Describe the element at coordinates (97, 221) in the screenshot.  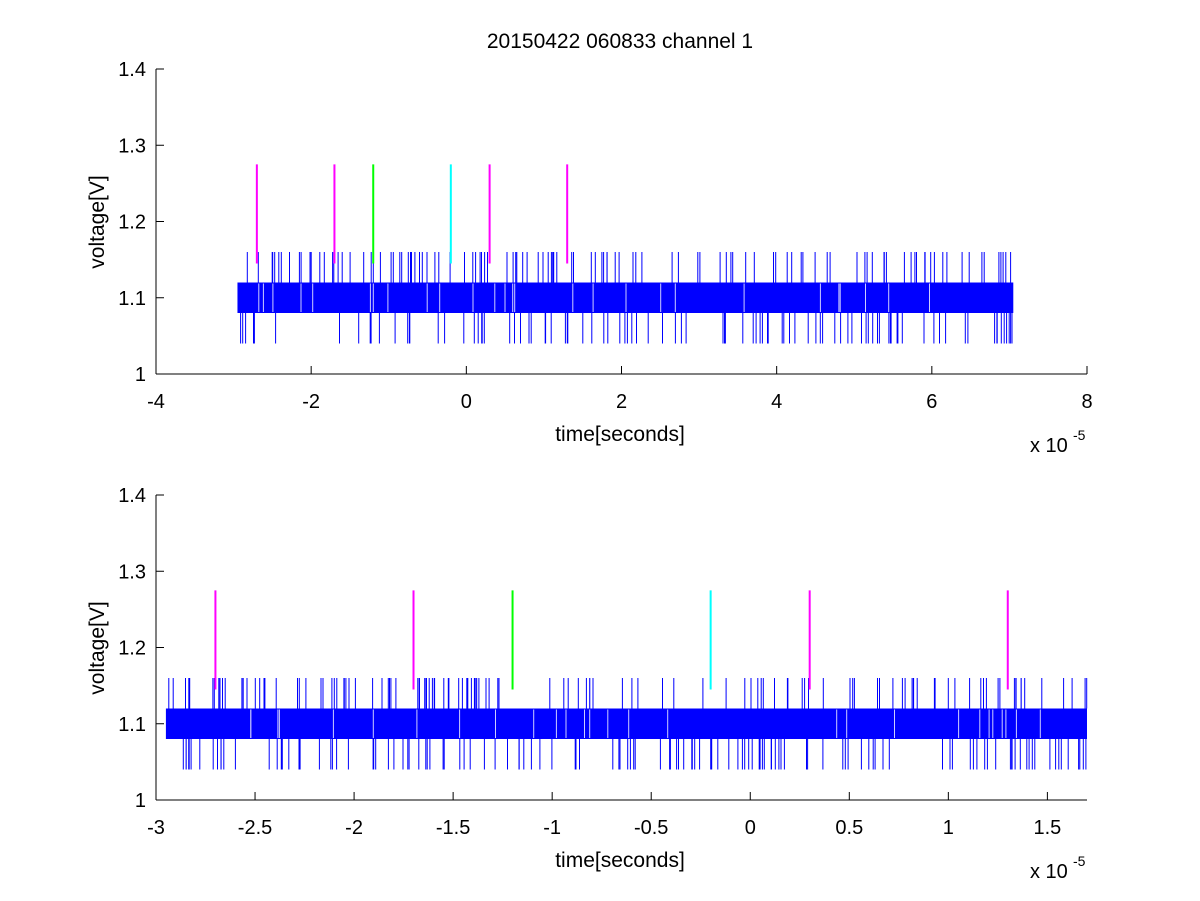
I see `top-y-axis-label: voltage[V]` at that location.